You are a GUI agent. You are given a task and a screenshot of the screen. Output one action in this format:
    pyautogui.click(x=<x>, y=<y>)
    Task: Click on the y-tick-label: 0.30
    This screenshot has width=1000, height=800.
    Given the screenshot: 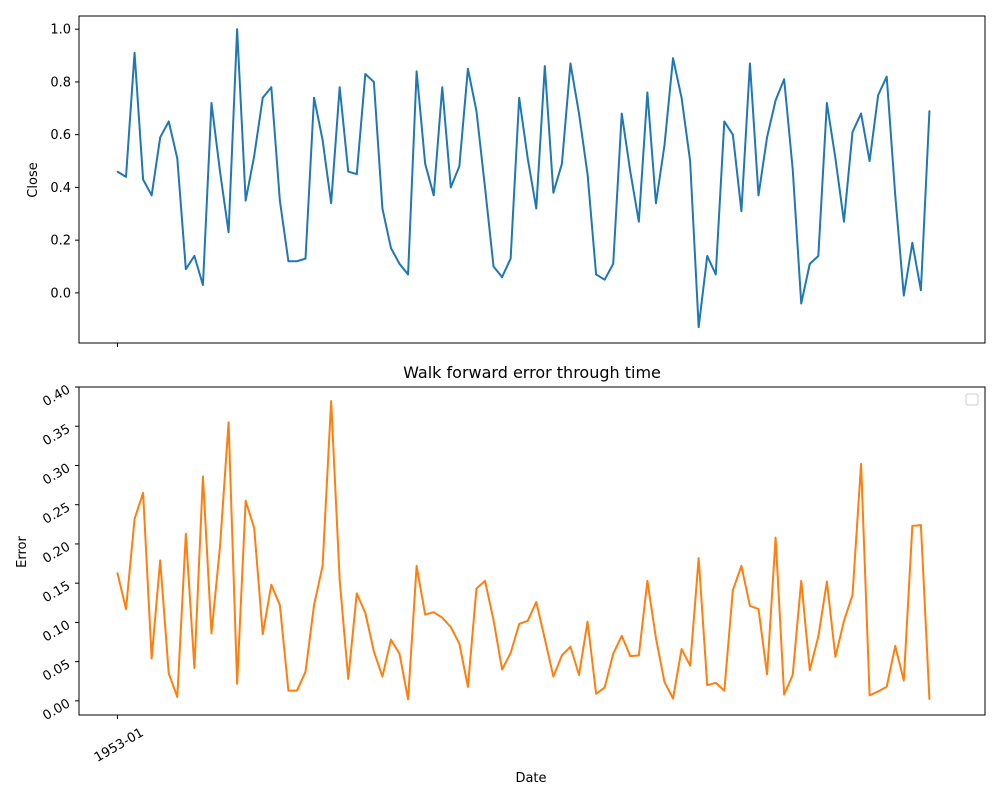 What is the action you would take?
    pyautogui.click(x=56, y=474)
    